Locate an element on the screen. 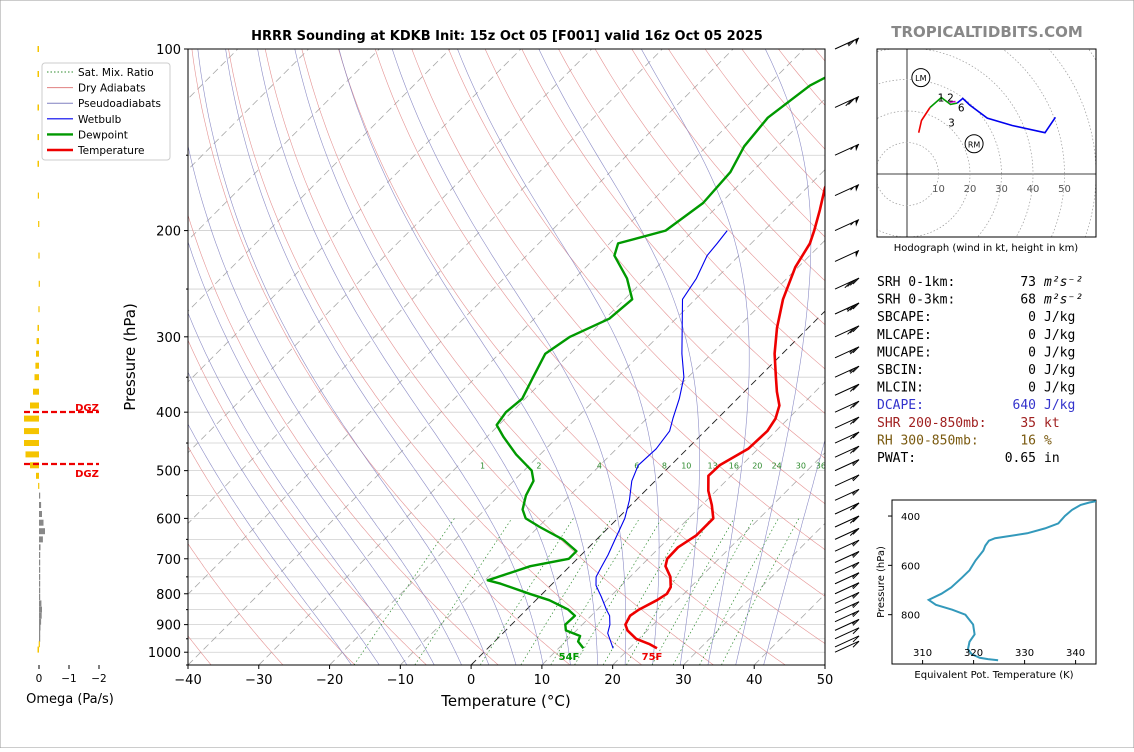 The height and width of the screenshot is (752, 1134). skewt-ylabel: Pressure (hPa) is located at coordinates (130, 357).